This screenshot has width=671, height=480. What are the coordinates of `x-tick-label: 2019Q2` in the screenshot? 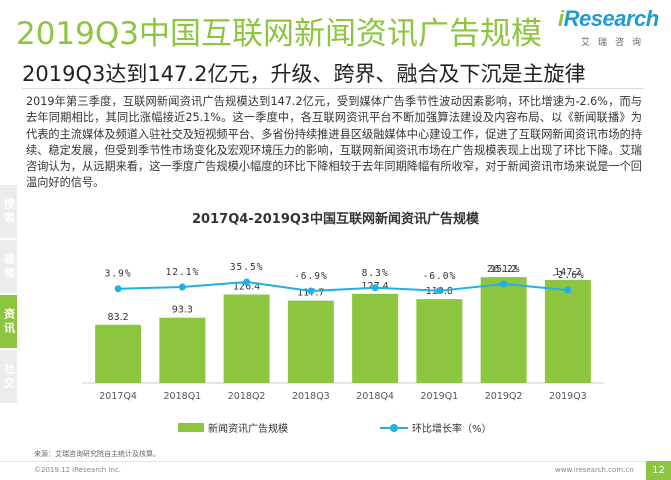 It's located at (504, 396).